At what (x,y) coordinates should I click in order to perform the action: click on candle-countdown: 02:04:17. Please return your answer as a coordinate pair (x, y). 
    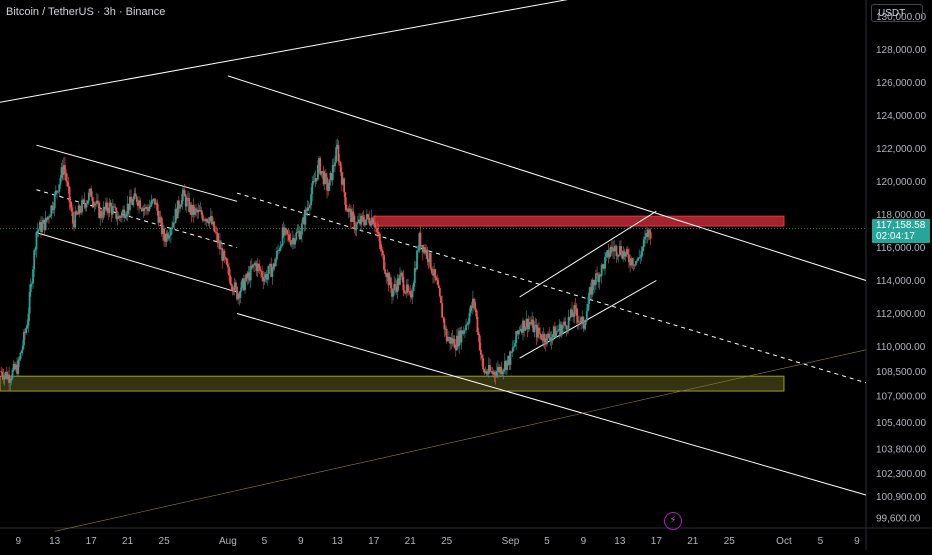
    Looking at the image, I should click on (895, 236).